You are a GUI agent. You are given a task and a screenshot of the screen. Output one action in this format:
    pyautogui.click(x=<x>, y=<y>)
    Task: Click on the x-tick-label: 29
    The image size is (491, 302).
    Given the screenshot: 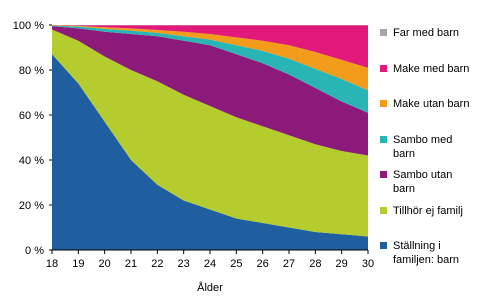 What is the action you would take?
    pyautogui.click(x=342, y=264)
    